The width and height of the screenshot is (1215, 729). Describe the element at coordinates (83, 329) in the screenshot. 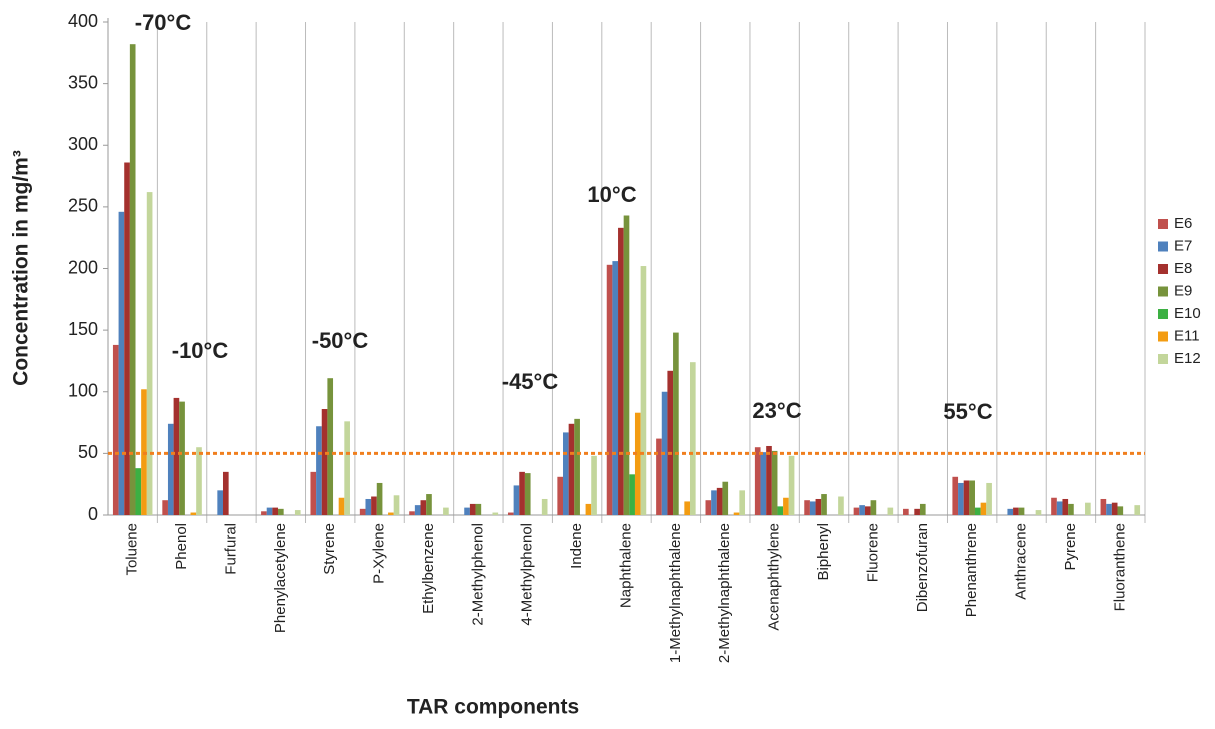

I see `y-tick-label: 150` at that location.